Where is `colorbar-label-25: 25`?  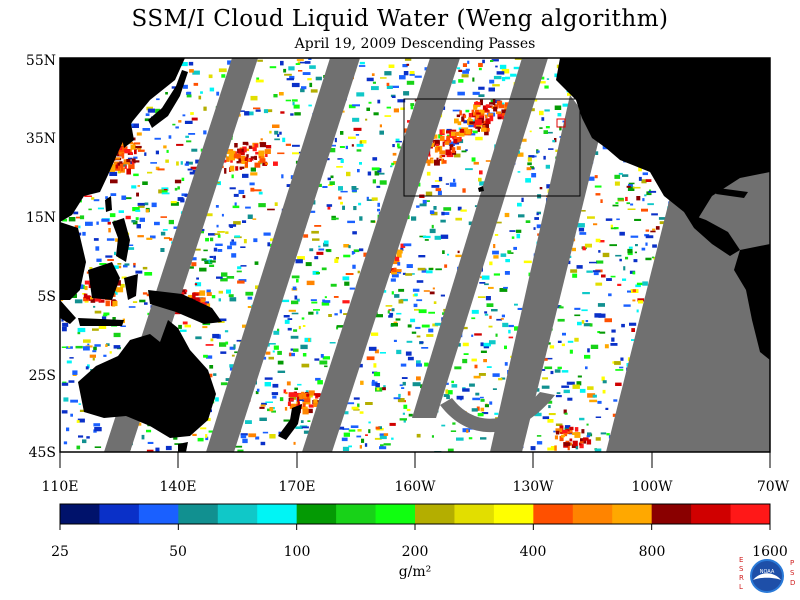 colorbar-label-25: 25 is located at coordinates (60, 552).